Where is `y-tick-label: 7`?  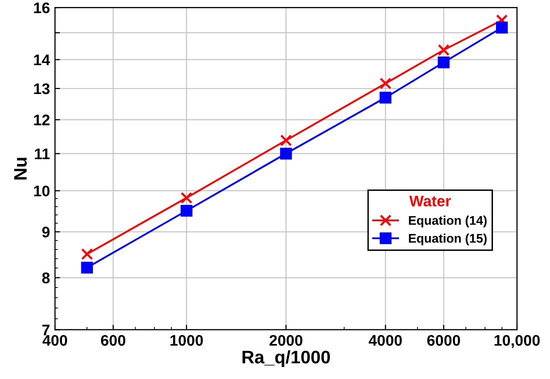
y-tick-label: 7 is located at coordinates (46, 330).